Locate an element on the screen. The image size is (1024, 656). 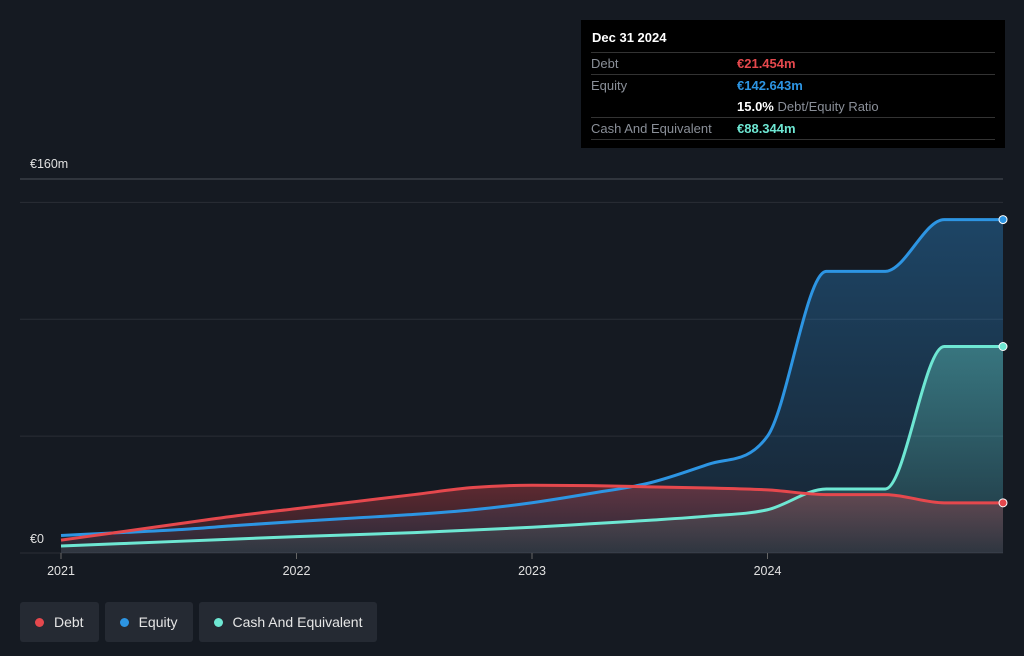
legend-item-cash: Cash And Equivalent is located at coordinates (288, 622).